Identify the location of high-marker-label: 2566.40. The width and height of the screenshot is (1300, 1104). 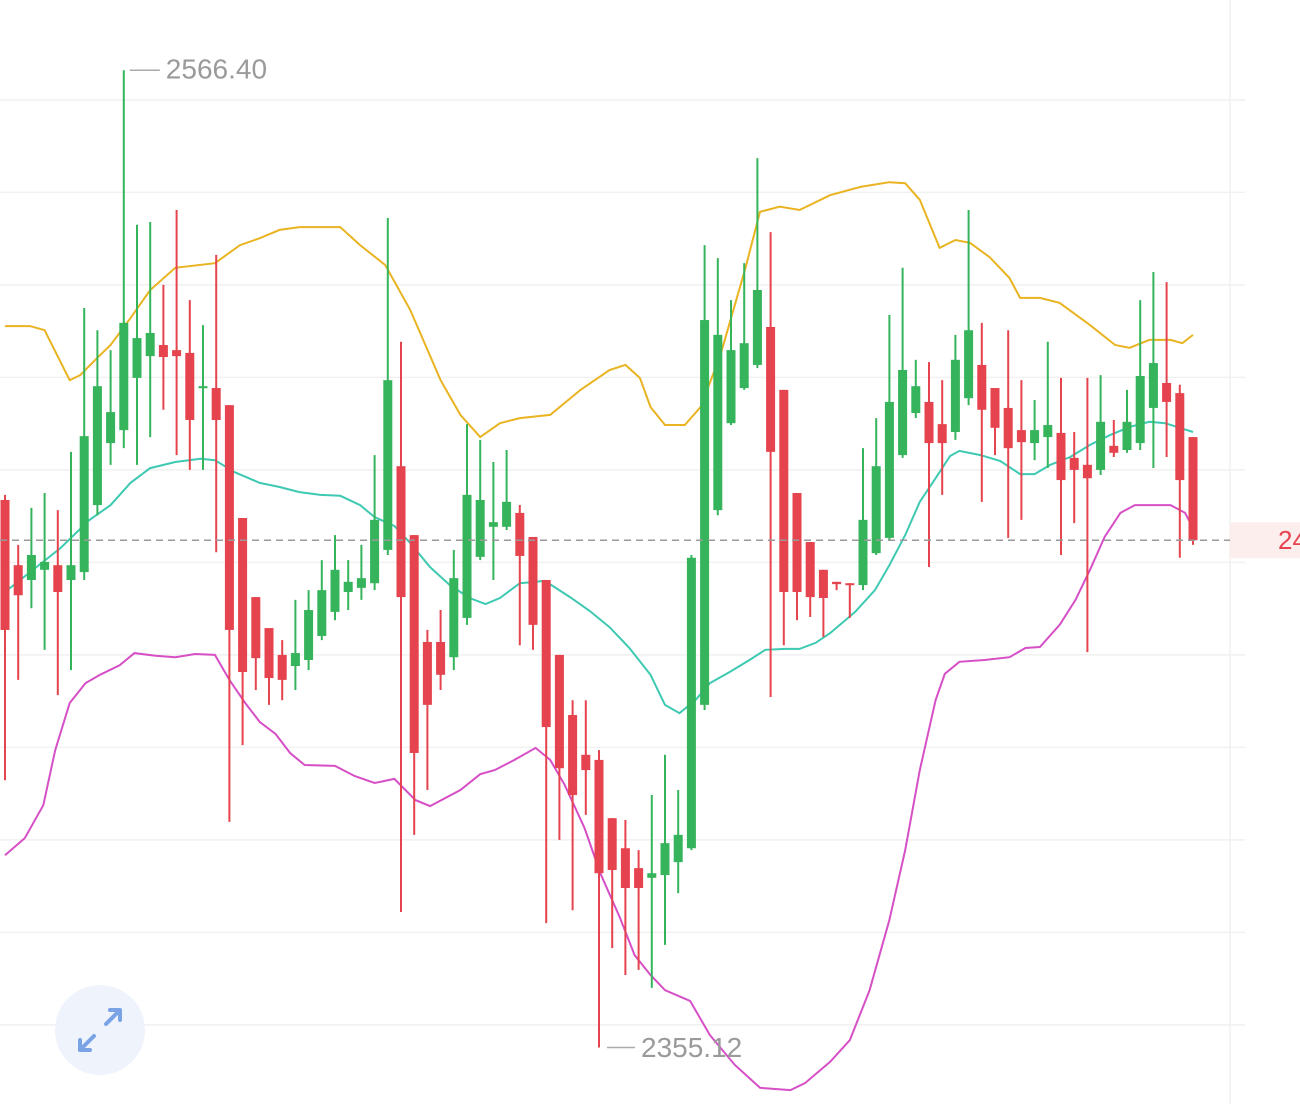
(216, 69).